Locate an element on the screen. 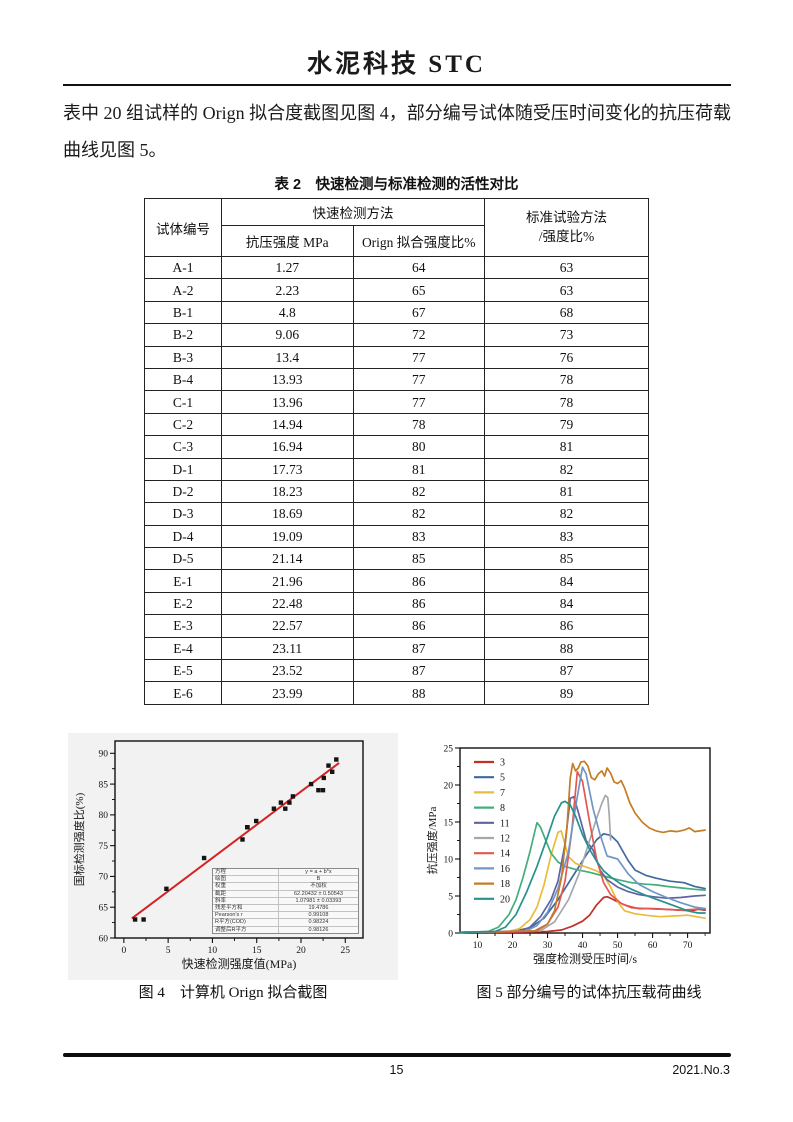 The height and width of the screenshot is (1122, 793). figure4-caption: 图 4 计算机 Orign 拟合截图 is located at coordinates (233, 993).